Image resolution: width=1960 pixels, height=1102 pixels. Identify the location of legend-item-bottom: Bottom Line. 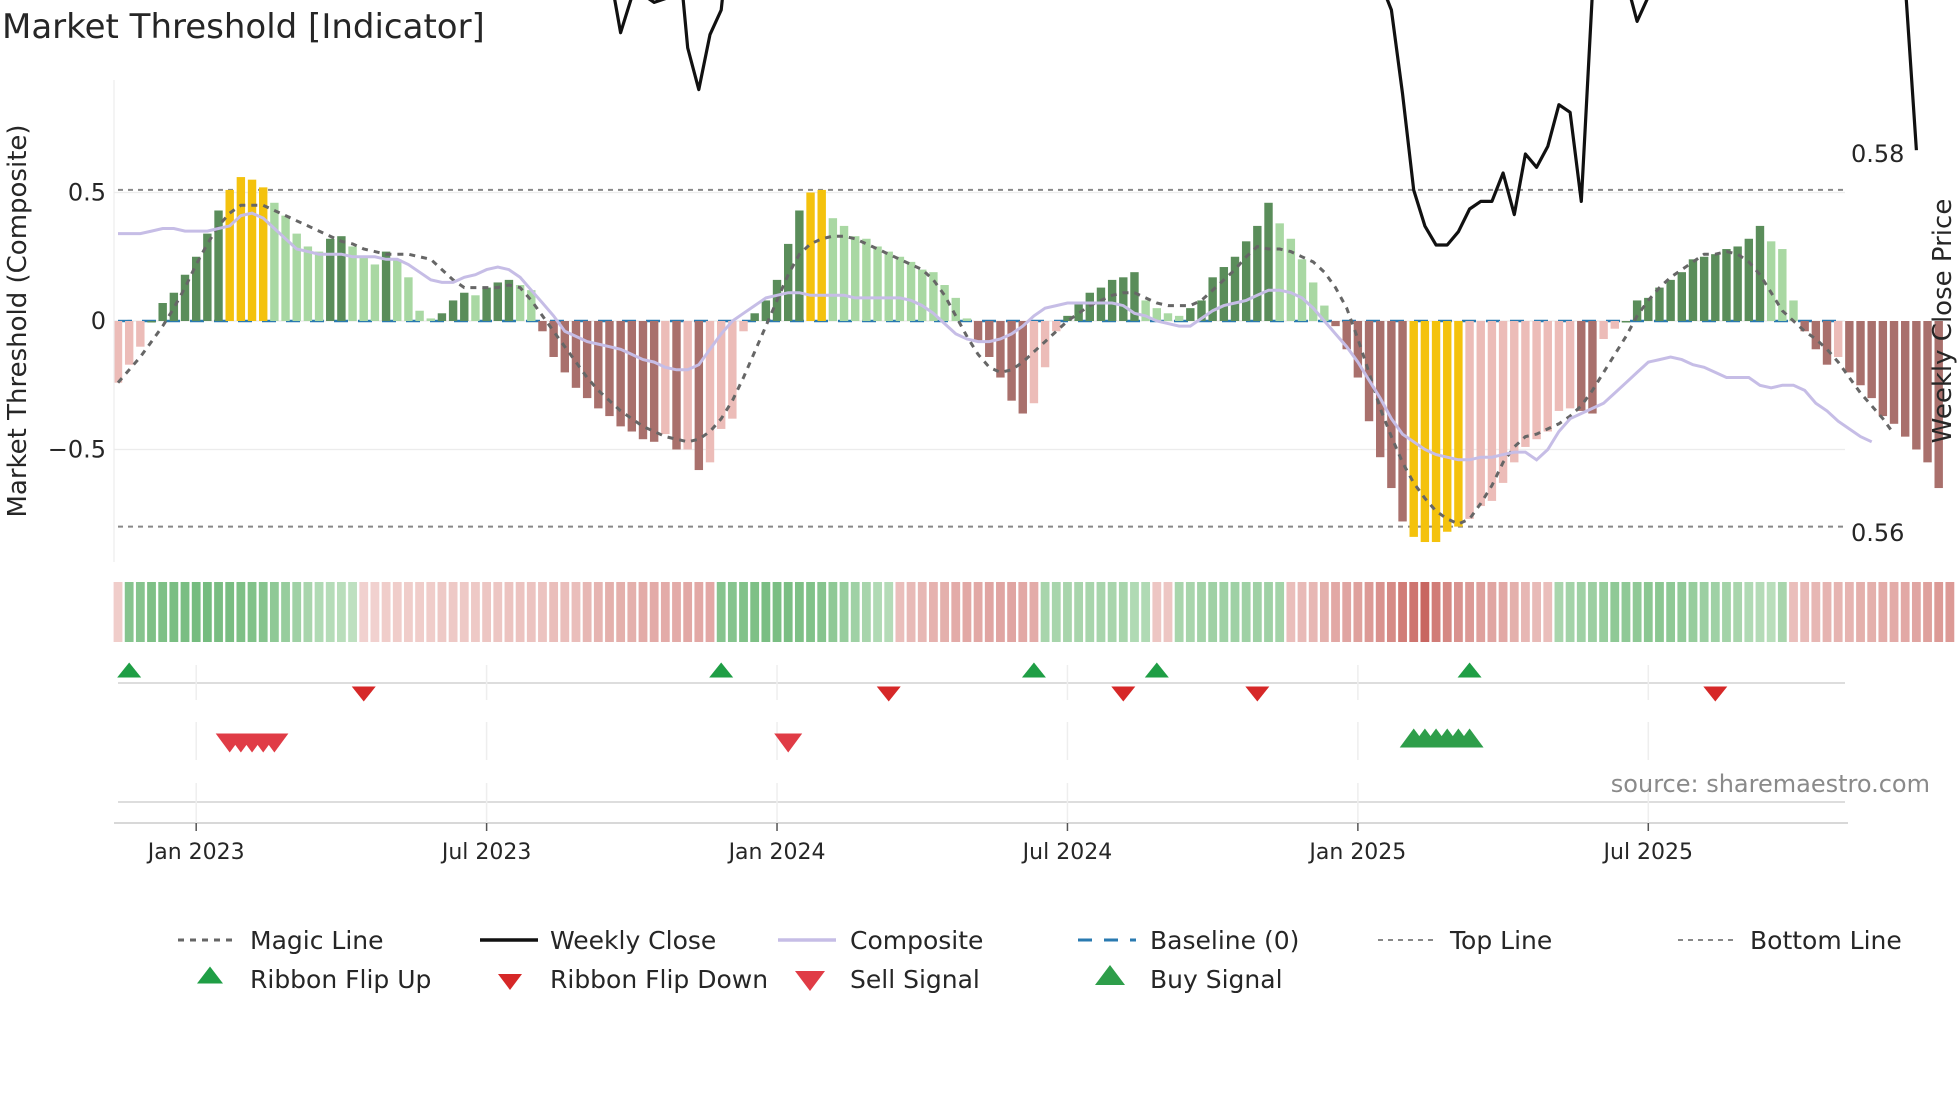
(1790, 940).